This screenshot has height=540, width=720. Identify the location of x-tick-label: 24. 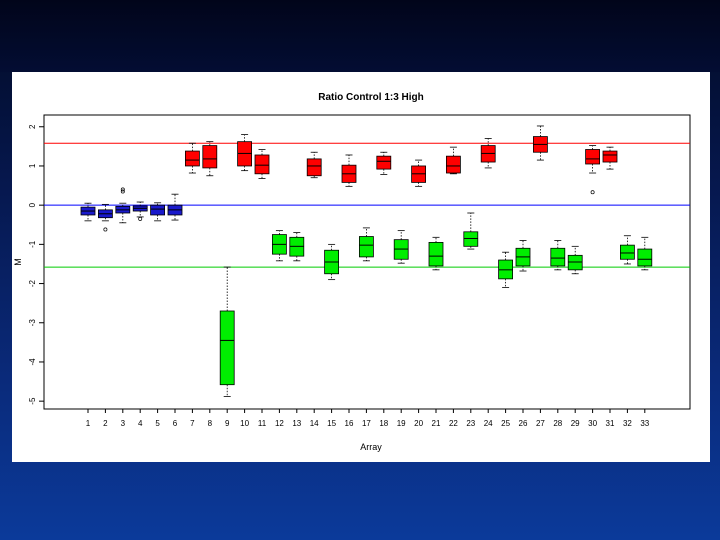
(488, 423).